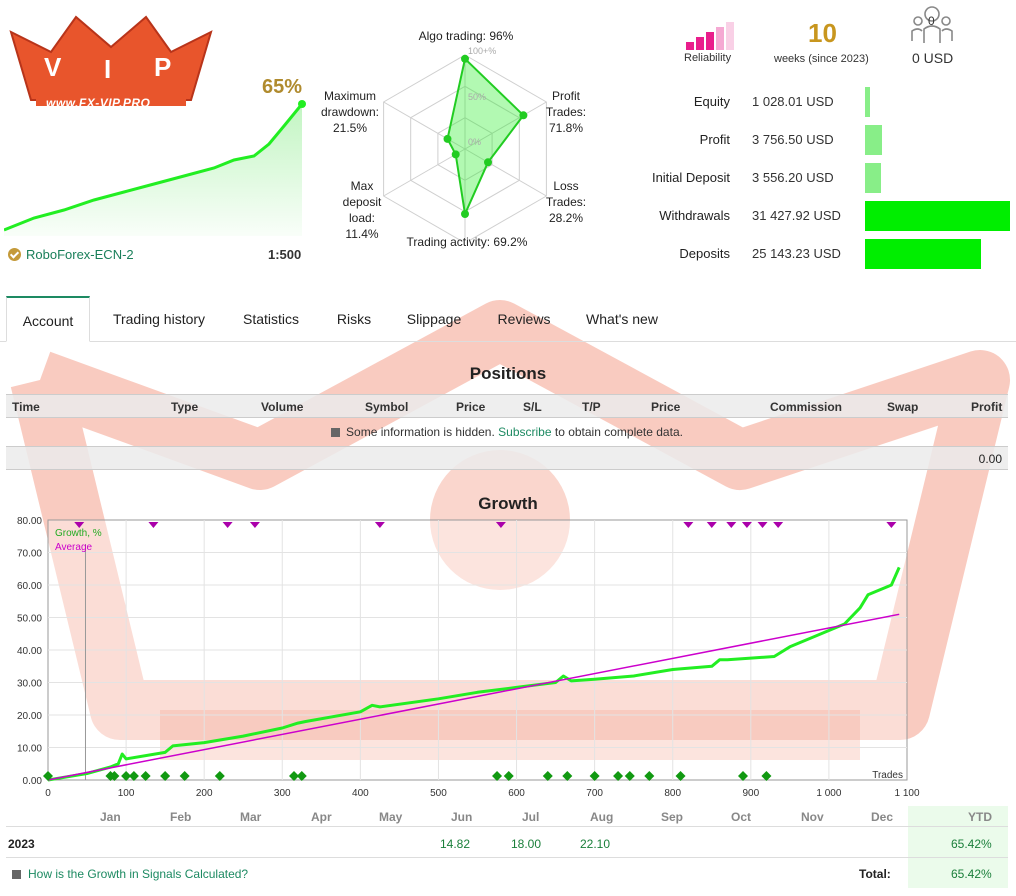 This screenshot has width=1016, height=896. Describe the element at coordinates (672, 793) in the screenshot. I see `x-tick-label: 800` at that location.